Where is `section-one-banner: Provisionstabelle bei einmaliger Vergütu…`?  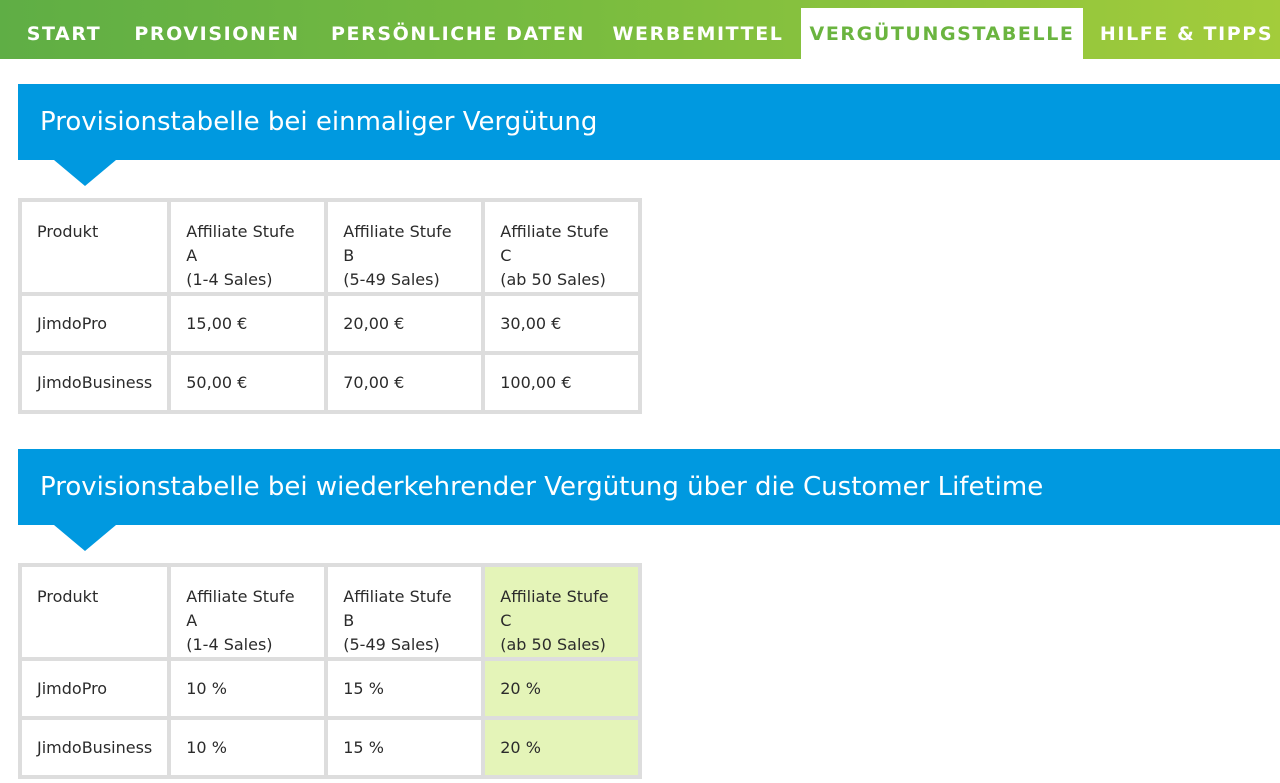
section-one-banner: Provisionstabelle bei einmaliger Vergütu… is located at coordinates (649, 135).